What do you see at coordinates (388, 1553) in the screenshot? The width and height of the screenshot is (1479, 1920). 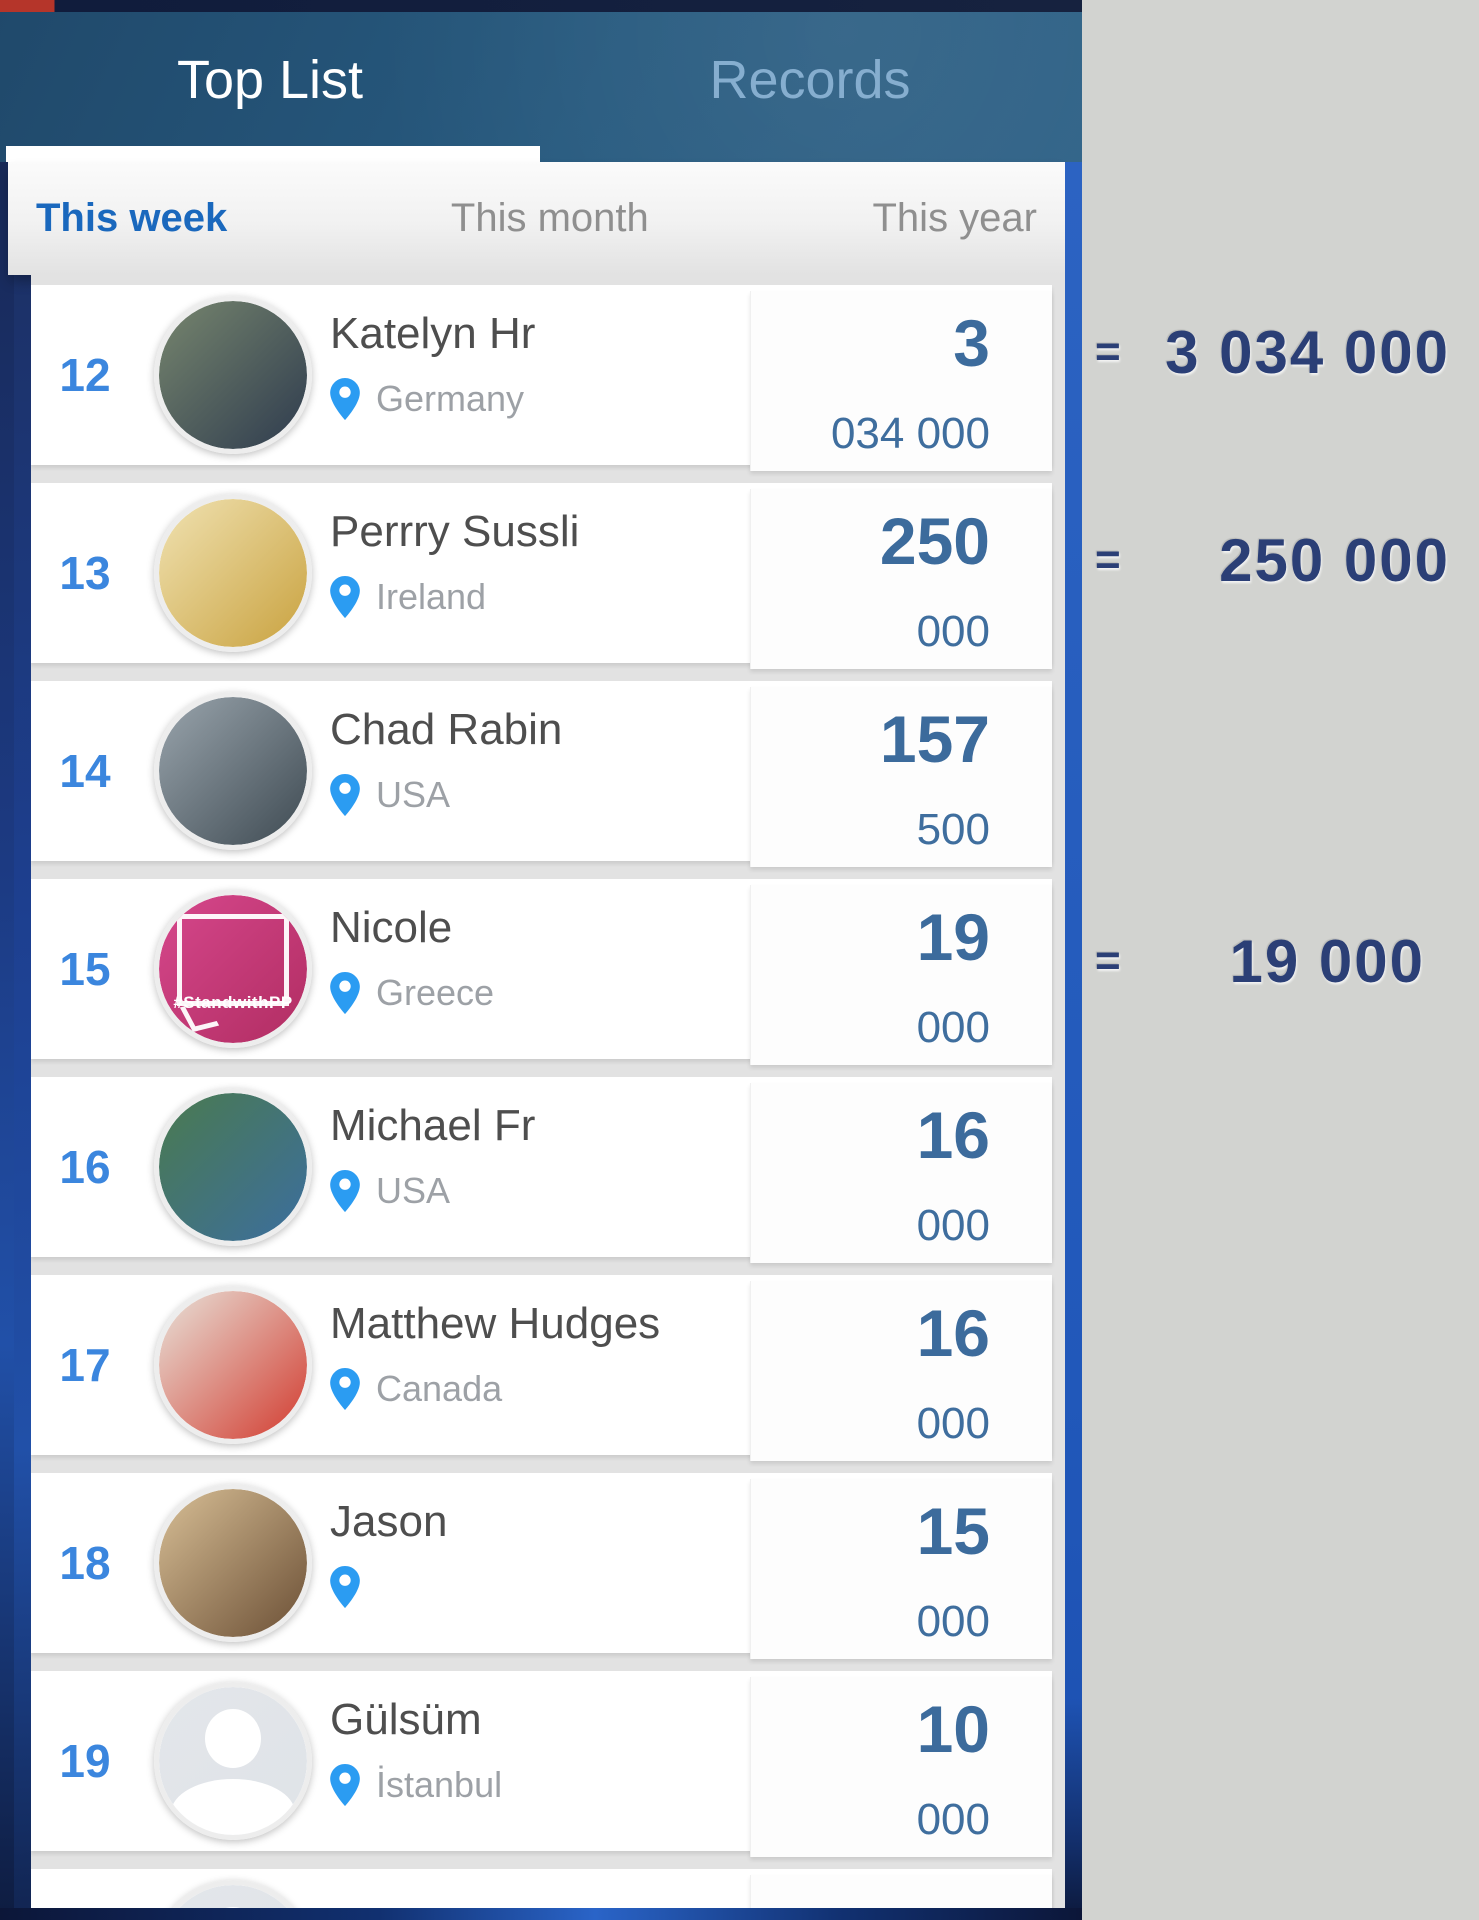 I see `user-info: Jason` at bounding box center [388, 1553].